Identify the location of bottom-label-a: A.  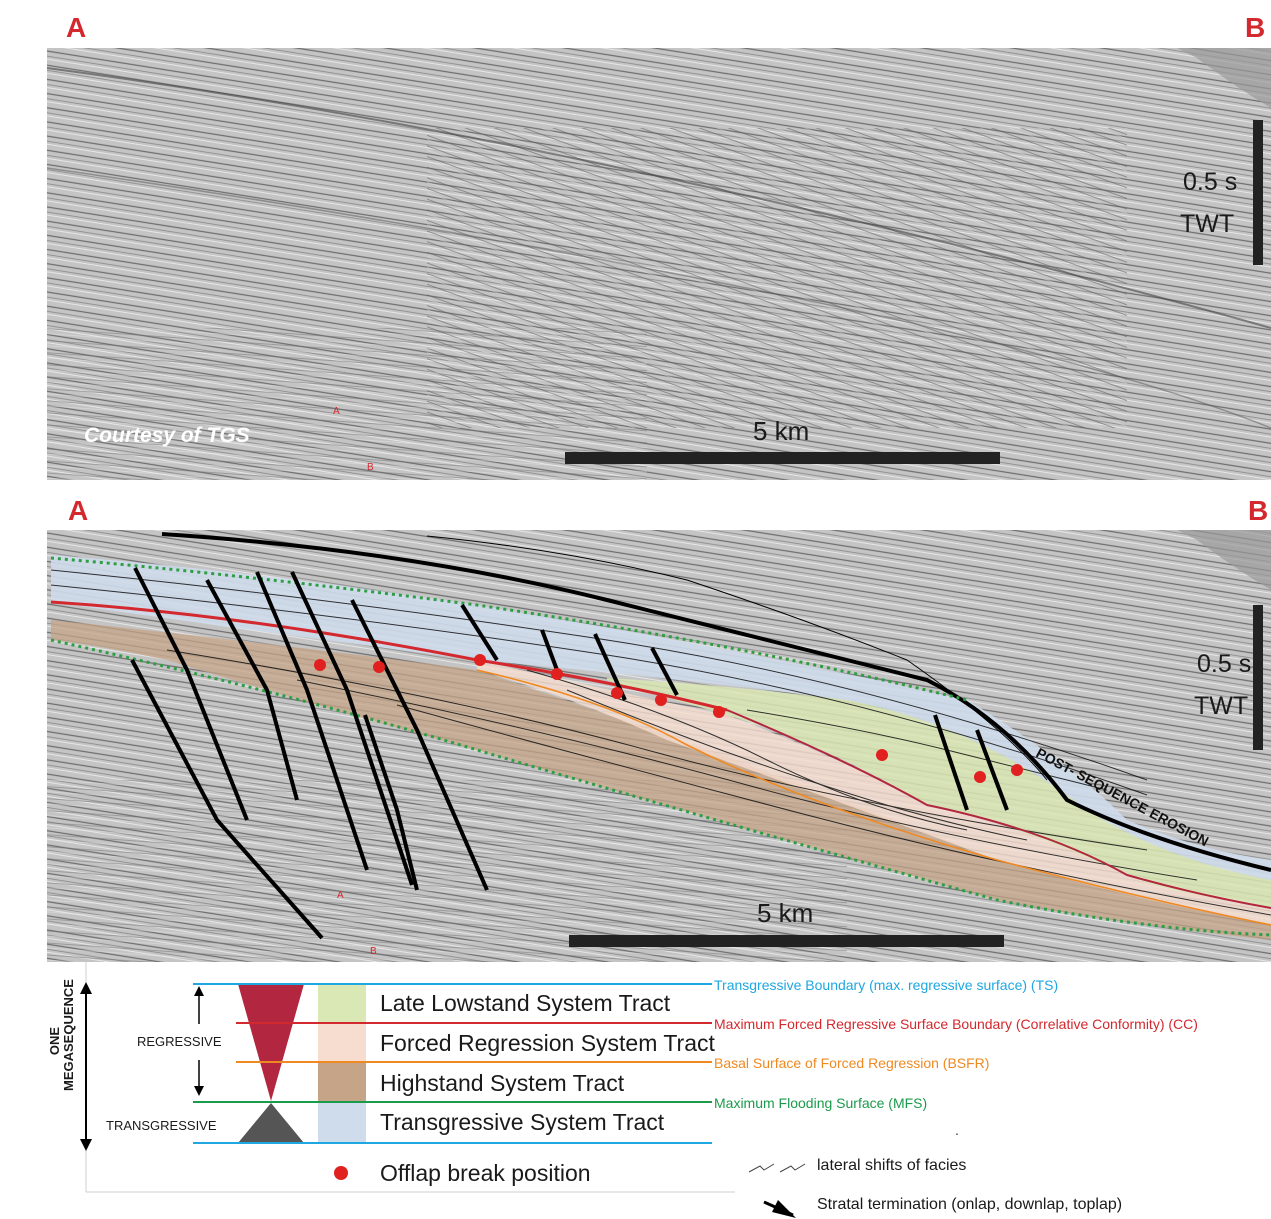
(78, 510).